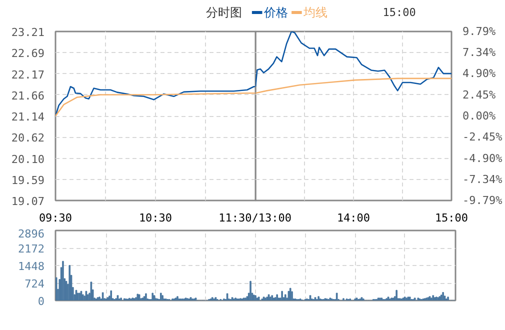  Describe the element at coordinates (28, 159) in the screenshot. I see `y-tick-label: 20.10` at that location.